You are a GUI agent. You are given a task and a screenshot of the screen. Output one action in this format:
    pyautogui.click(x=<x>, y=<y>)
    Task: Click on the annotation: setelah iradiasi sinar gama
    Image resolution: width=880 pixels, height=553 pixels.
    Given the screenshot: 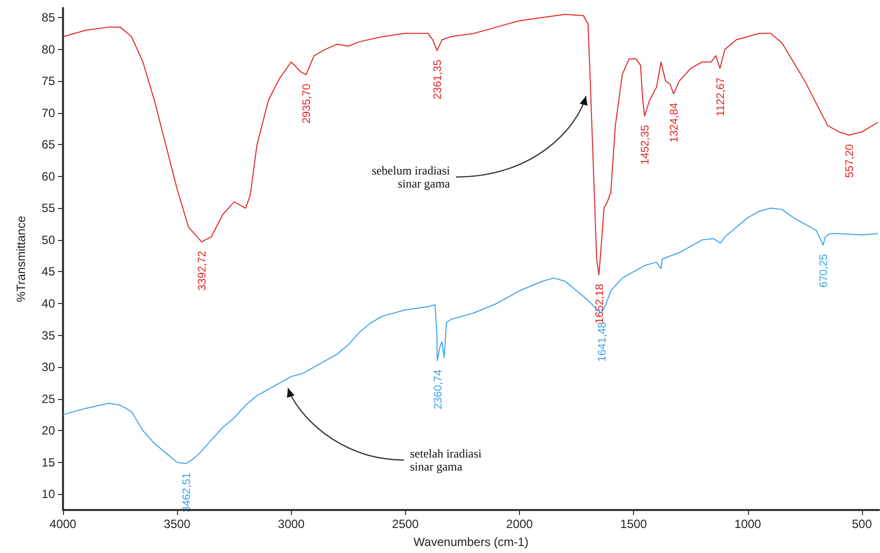 What is the action you would take?
    pyautogui.click(x=446, y=460)
    